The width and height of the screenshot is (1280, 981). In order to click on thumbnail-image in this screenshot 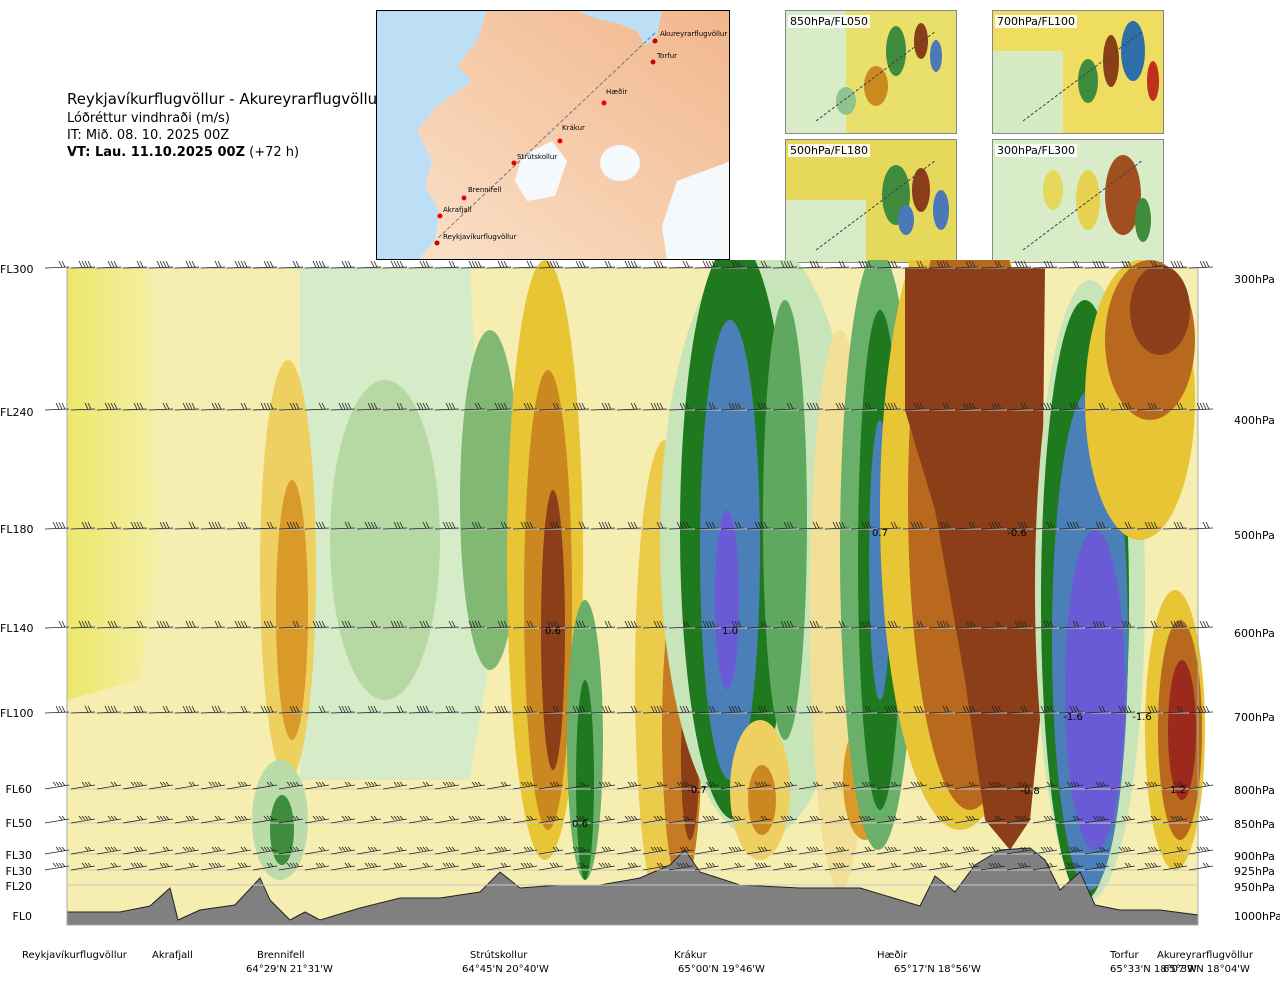, I will do `click(1078, 72)`.